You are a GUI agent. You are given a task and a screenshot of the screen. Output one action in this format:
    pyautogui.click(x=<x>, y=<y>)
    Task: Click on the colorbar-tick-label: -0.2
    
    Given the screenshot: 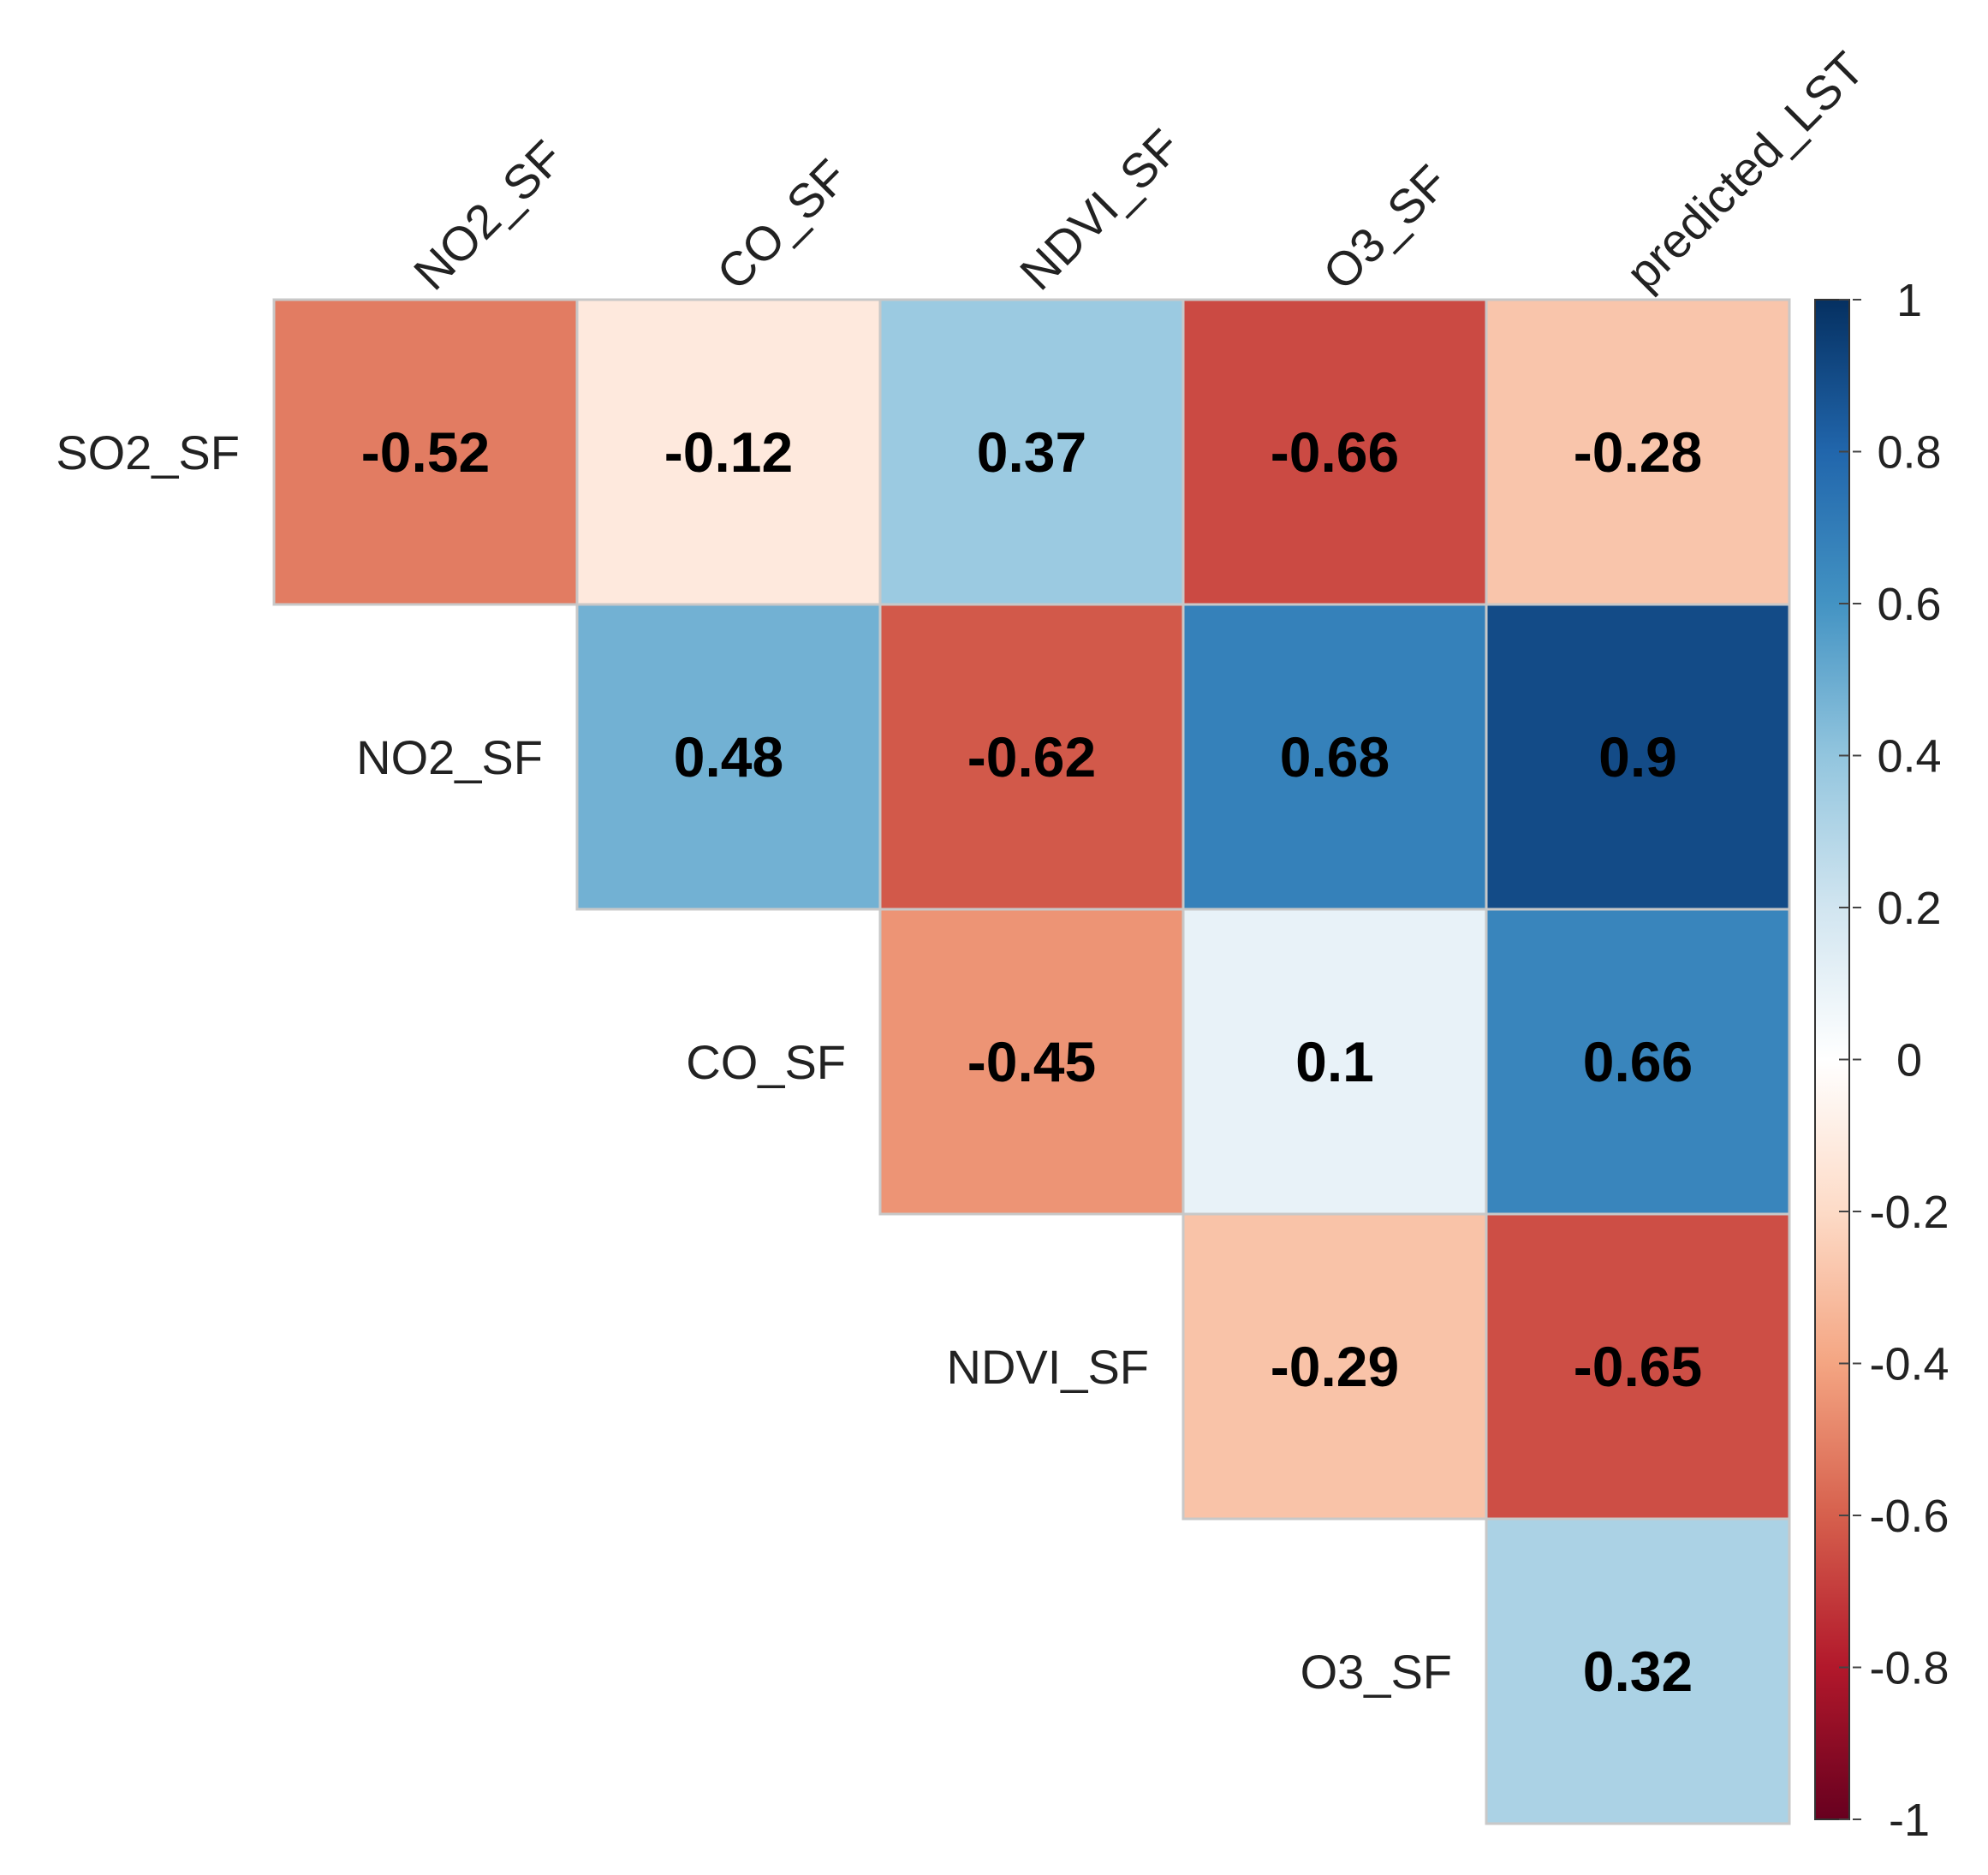 What is the action you would take?
    pyautogui.click(x=1909, y=1212)
    